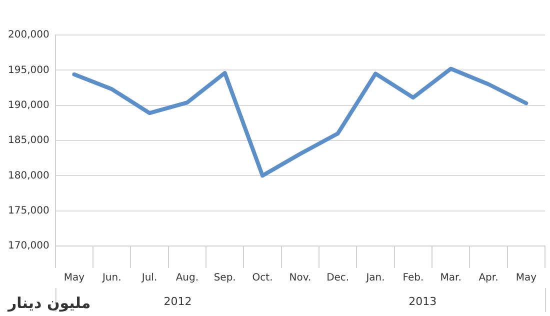  What do you see at coordinates (29, 140) in the screenshot?
I see `y-tick-label: 185,000` at bounding box center [29, 140].